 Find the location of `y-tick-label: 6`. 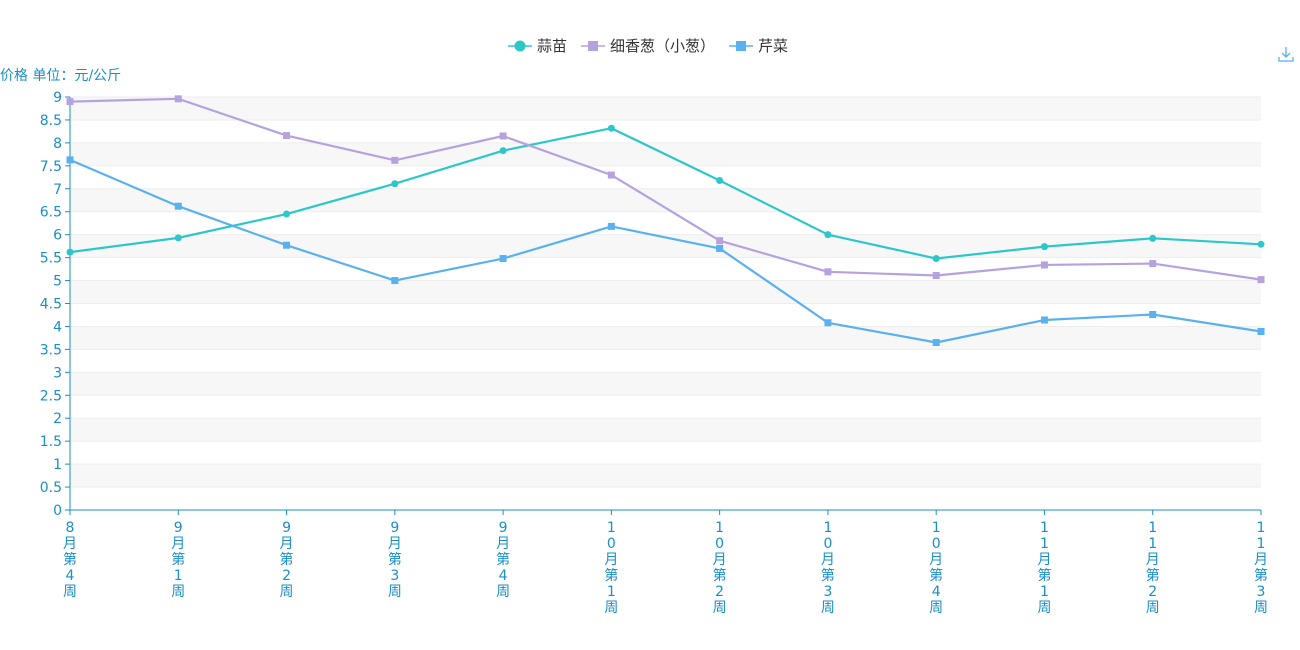

y-tick-label: 6 is located at coordinates (57, 236).